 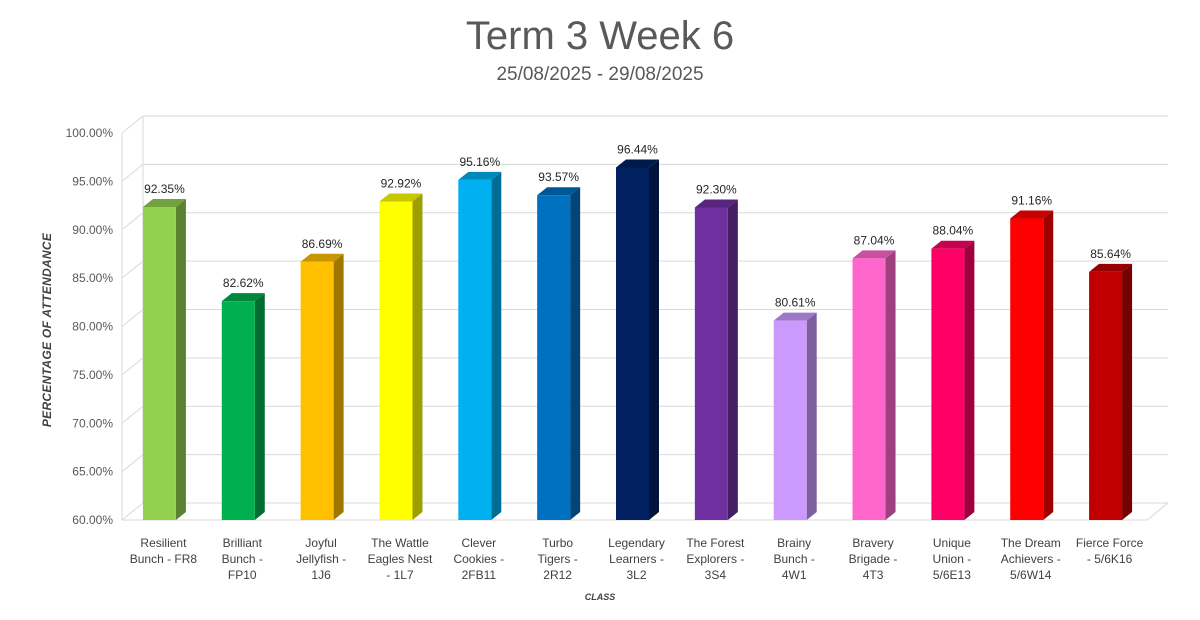 I want to click on data-label: 86.69%, so click(x=322, y=244).